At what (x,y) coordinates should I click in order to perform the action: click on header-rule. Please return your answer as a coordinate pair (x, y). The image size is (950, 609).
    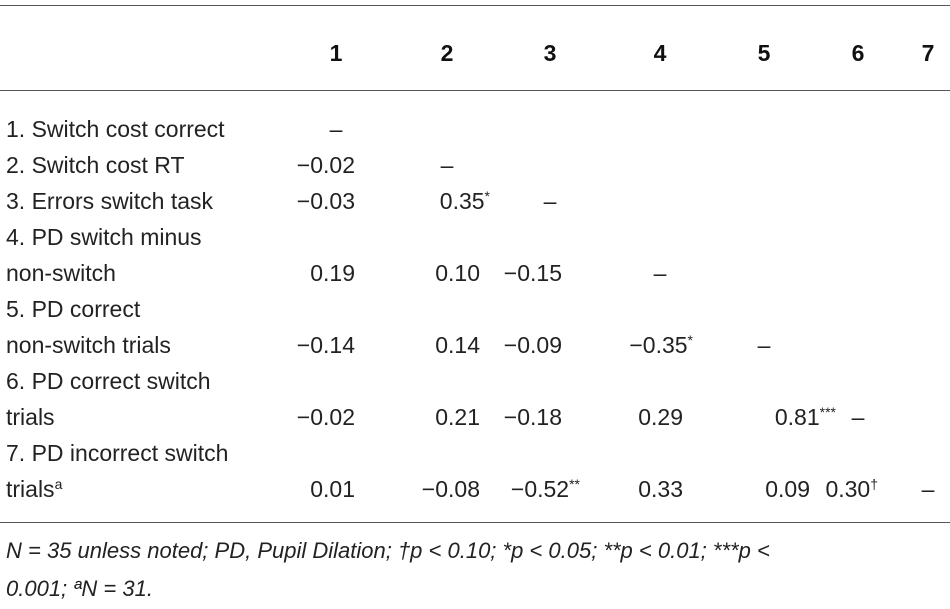
    Looking at the image, I should click on (475, 90).